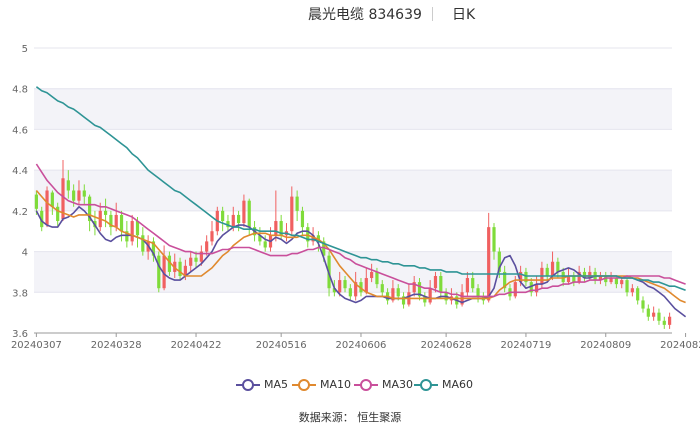 This screenshot has width=700, height=426. I want to click on legend-label: MA10, so click(336, 384).